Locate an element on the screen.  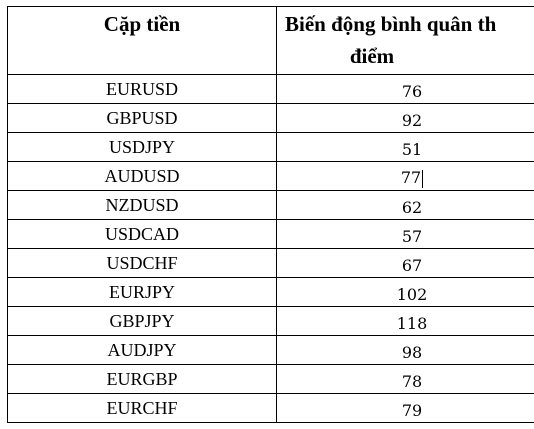
table-row: AUDJPY 98 is located at coordinates (270, 350).